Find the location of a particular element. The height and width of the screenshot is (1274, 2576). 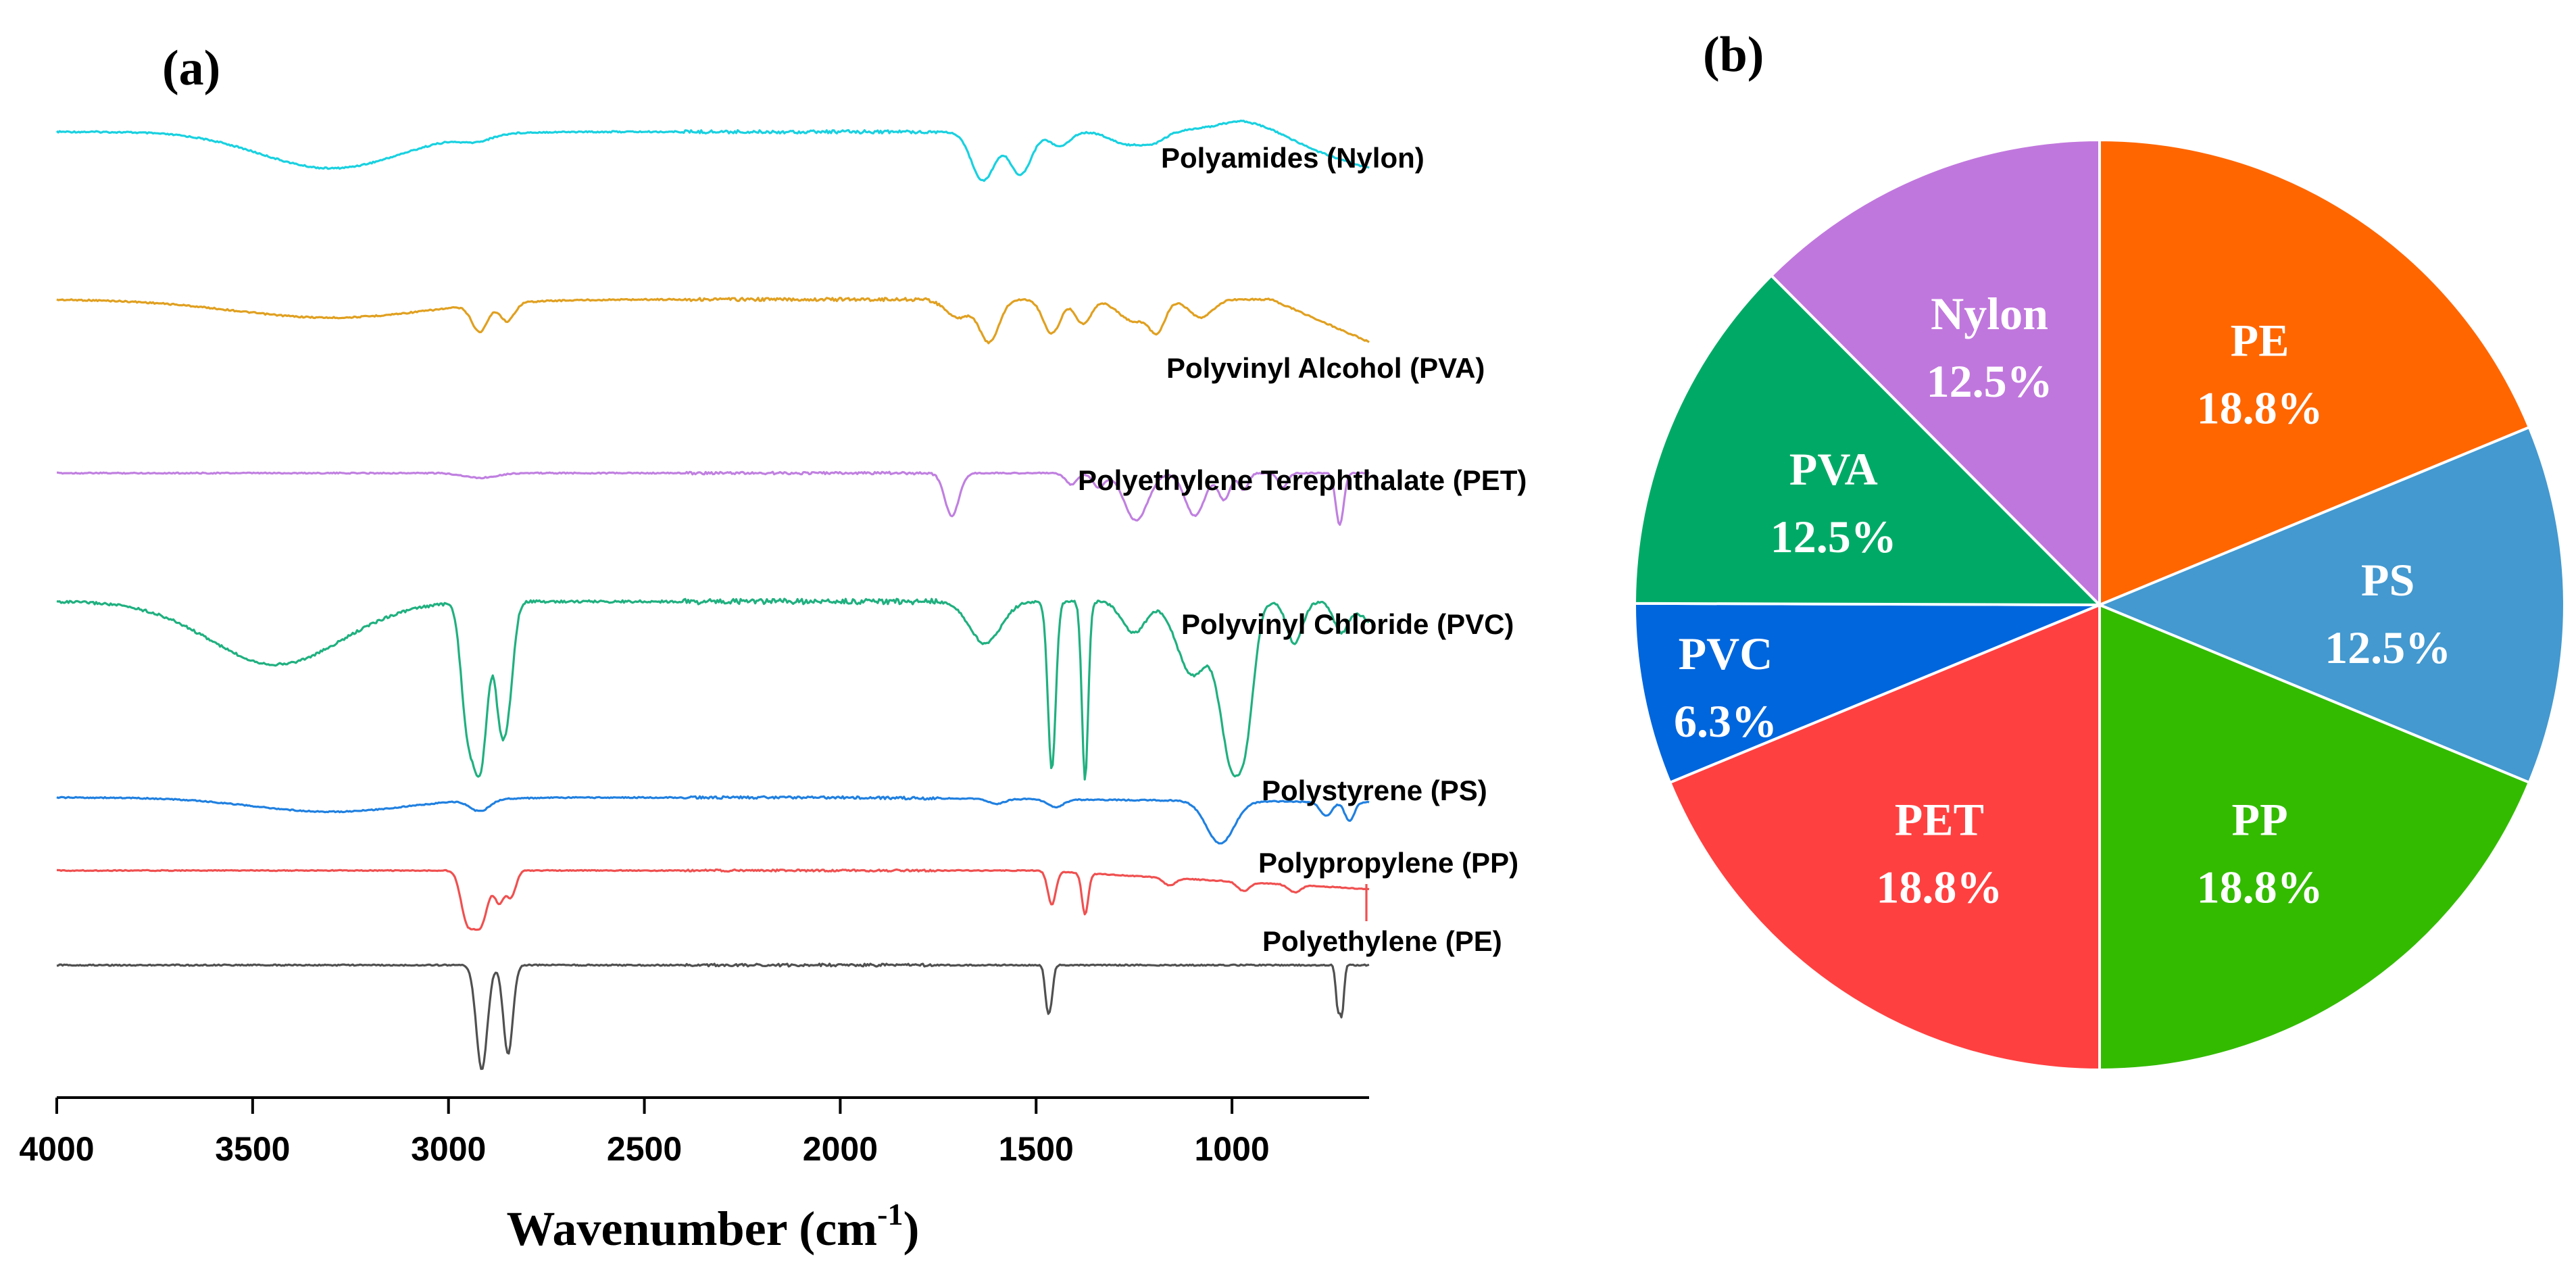

x-tick-label: 4000 is located at coordinates (57, 1149).